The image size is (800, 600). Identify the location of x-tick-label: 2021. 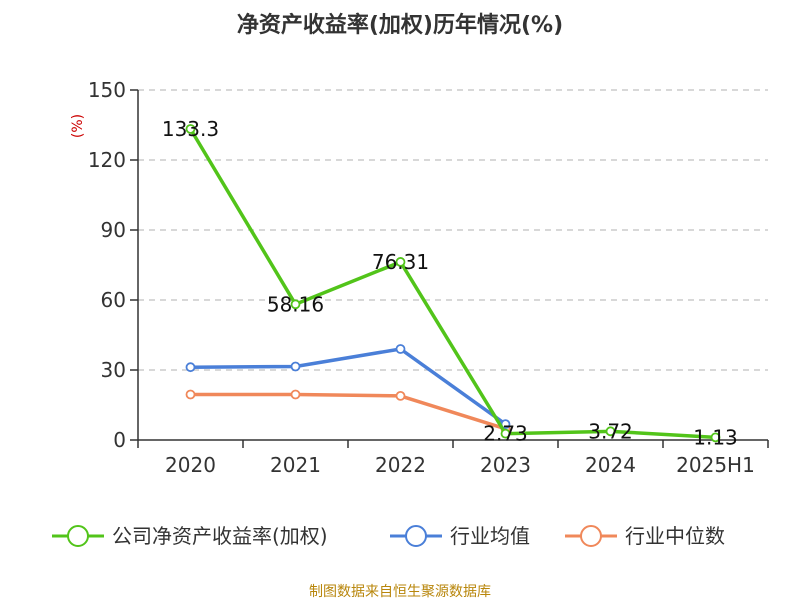
(295, 465).